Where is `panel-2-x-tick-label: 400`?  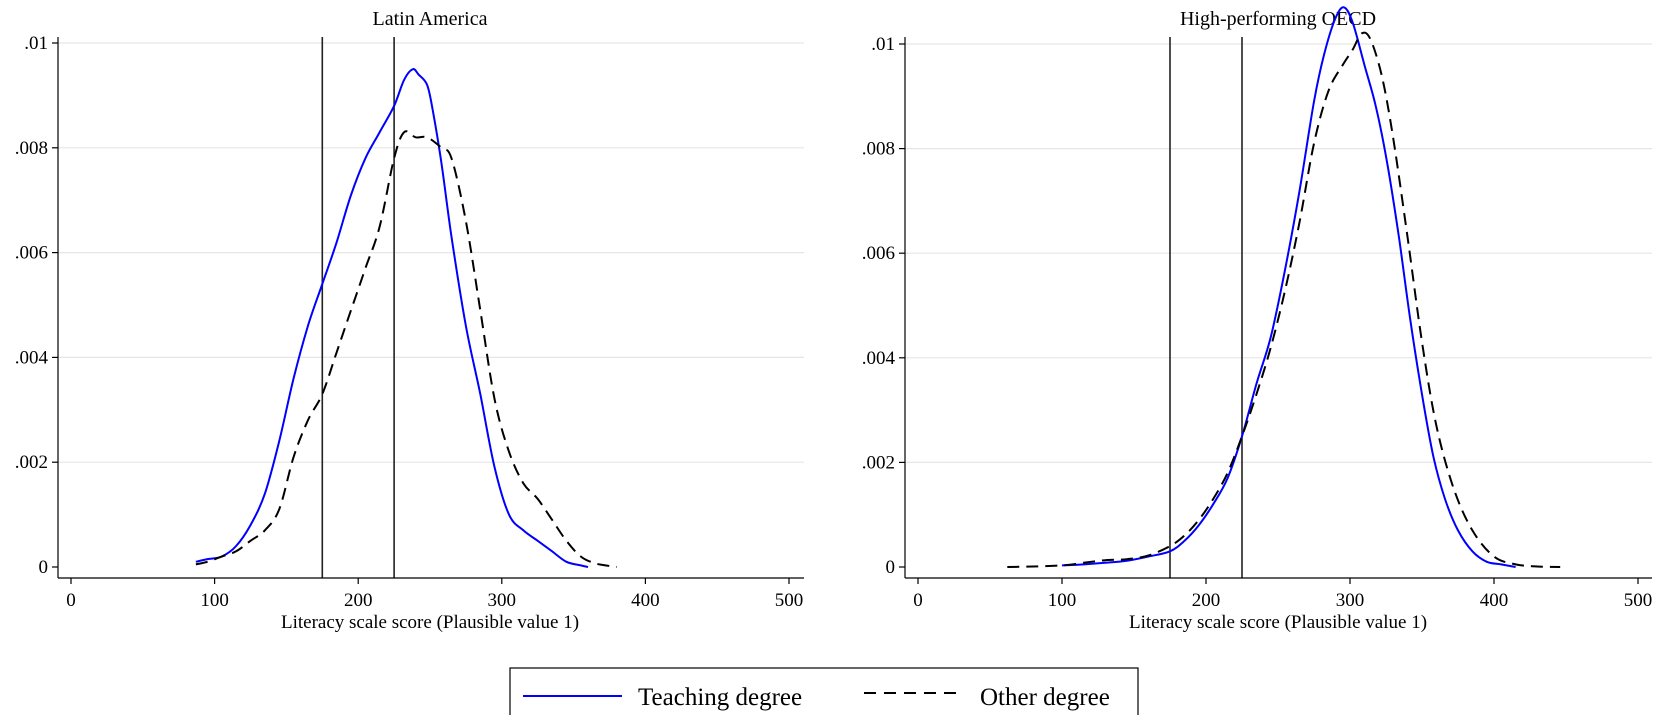
panel-2-x-tick-label: 400 is located at coordinates (1494, 600).